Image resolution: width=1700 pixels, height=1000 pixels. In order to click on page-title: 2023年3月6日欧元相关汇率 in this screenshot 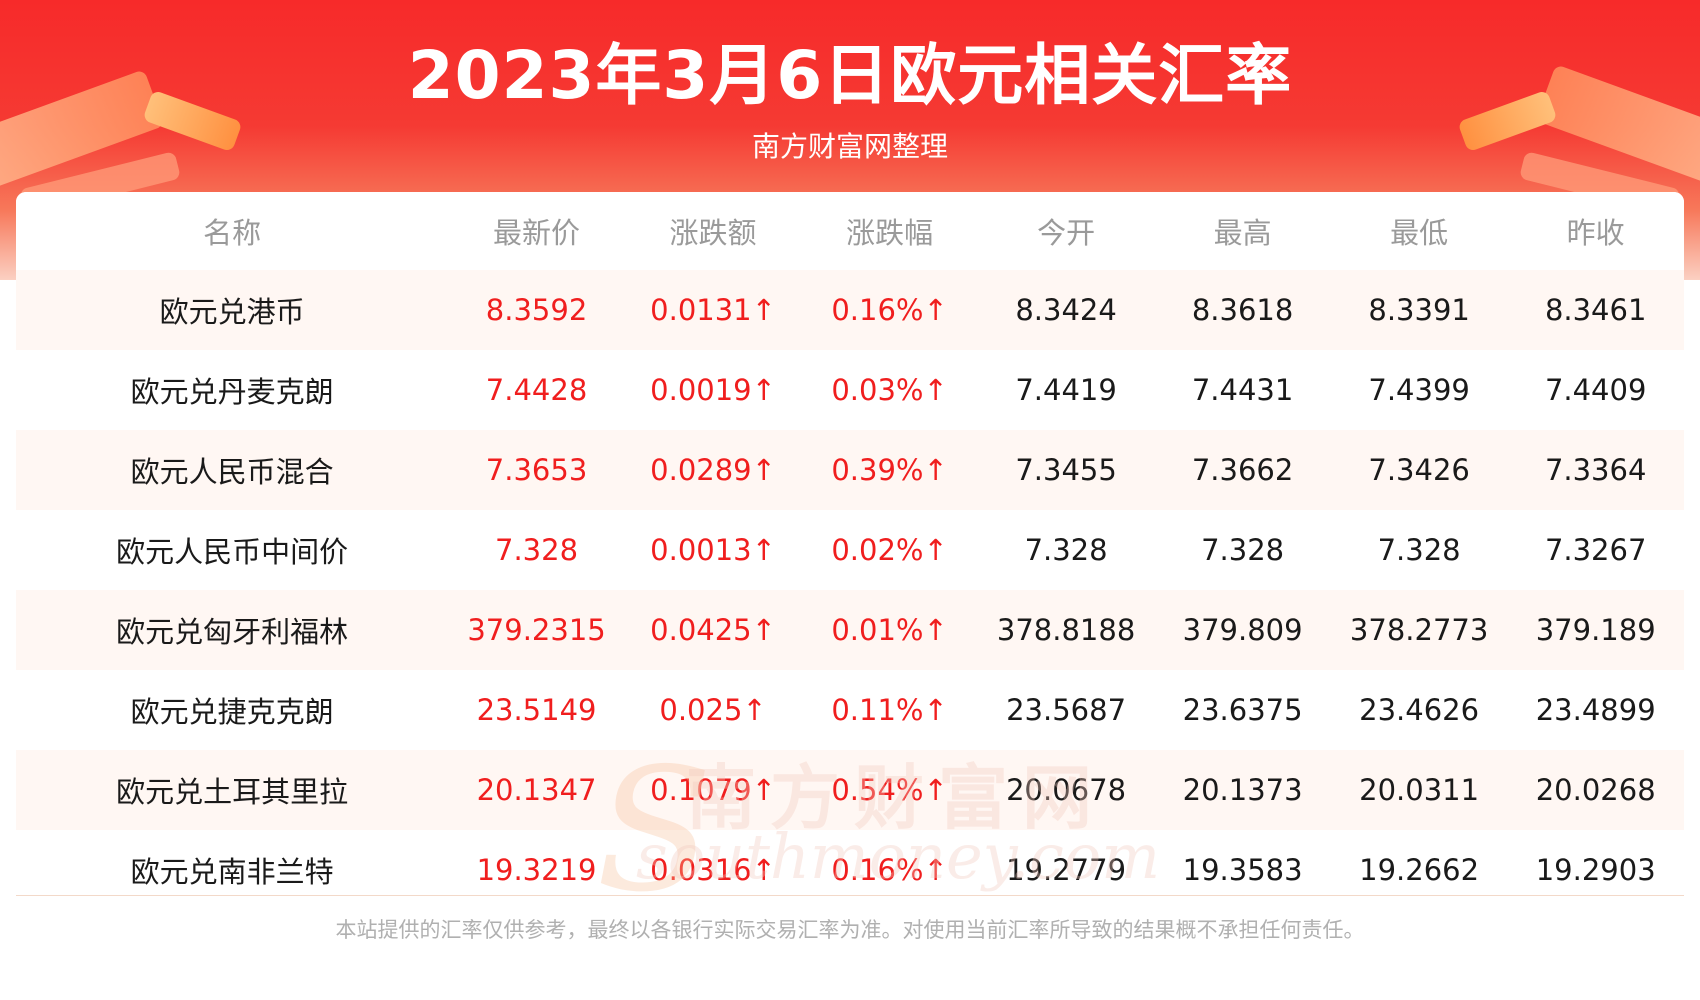, I will do `click(850, 75)`.